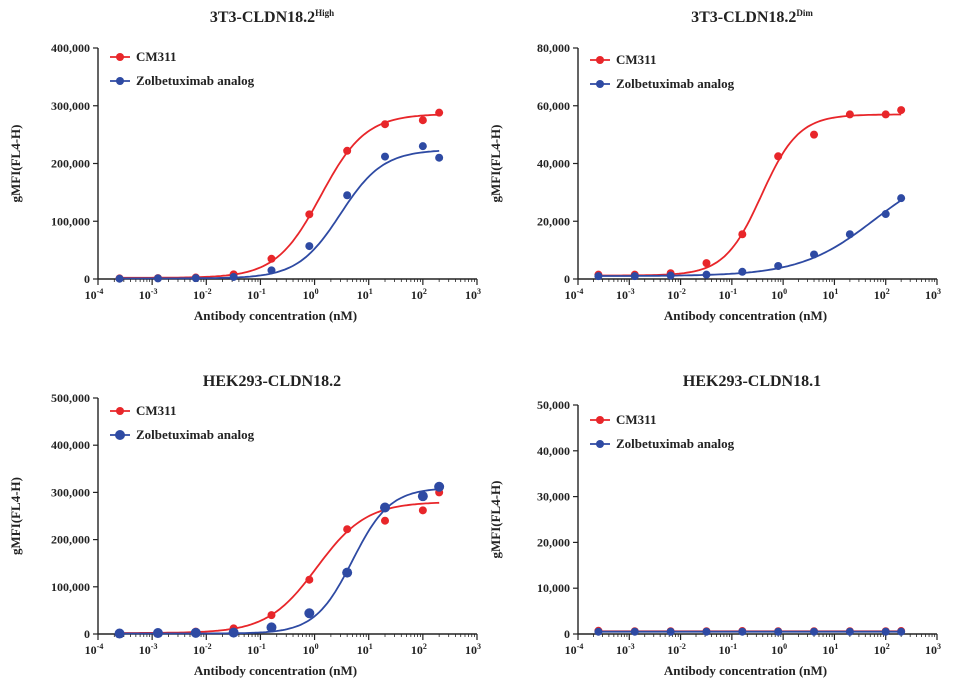 This screenshot has height=681, width=959. What do you see at coordinates (272, 17) in the screenshot?
I see `chart-title: 3T3-CLDN18.2High` at bounding box center [272, 17].